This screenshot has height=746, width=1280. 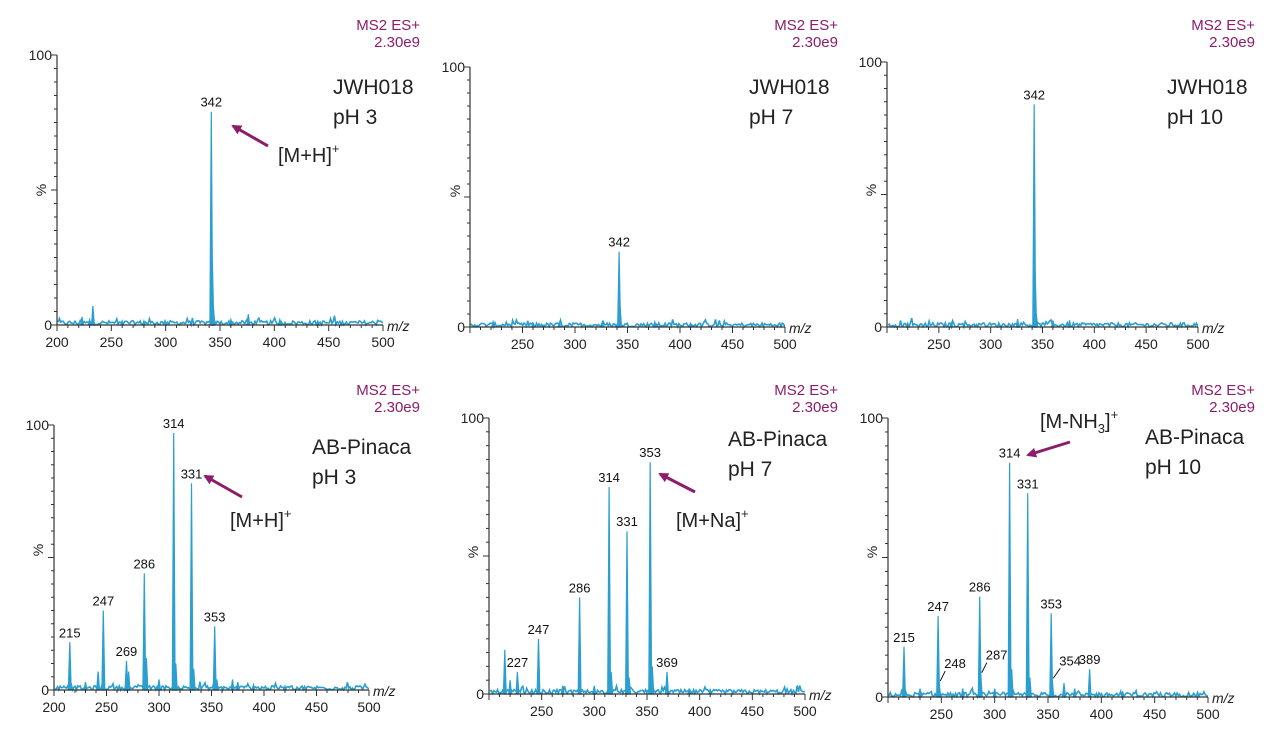 What do you see at coordinates (373, 87) in the screenshot?
I see `sample-name: JWH018` at bounding box center [373, 87].